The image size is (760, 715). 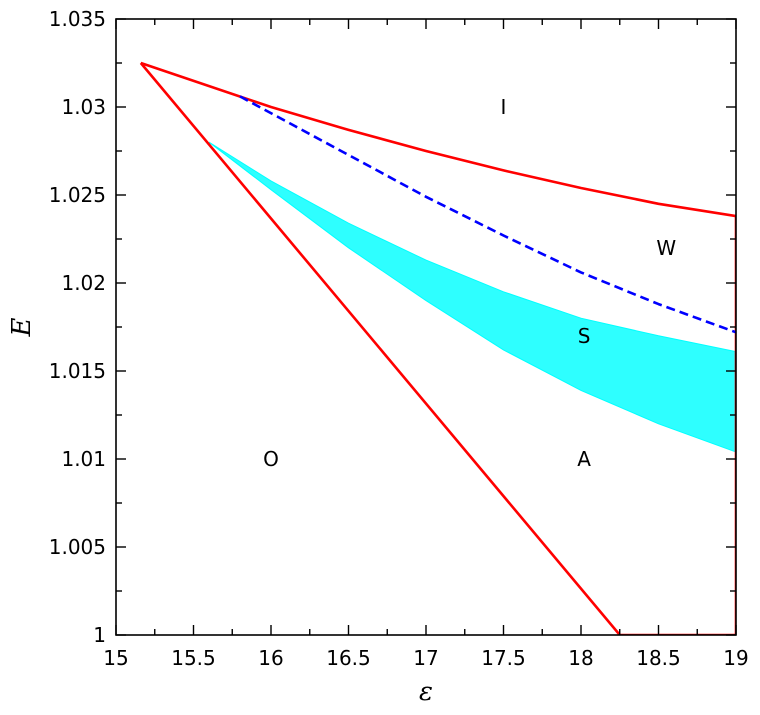 What do you see at coordinates (270, 658) in the screenshot?
I see `x-tick-label: 16` at bounding box center [270, 658].